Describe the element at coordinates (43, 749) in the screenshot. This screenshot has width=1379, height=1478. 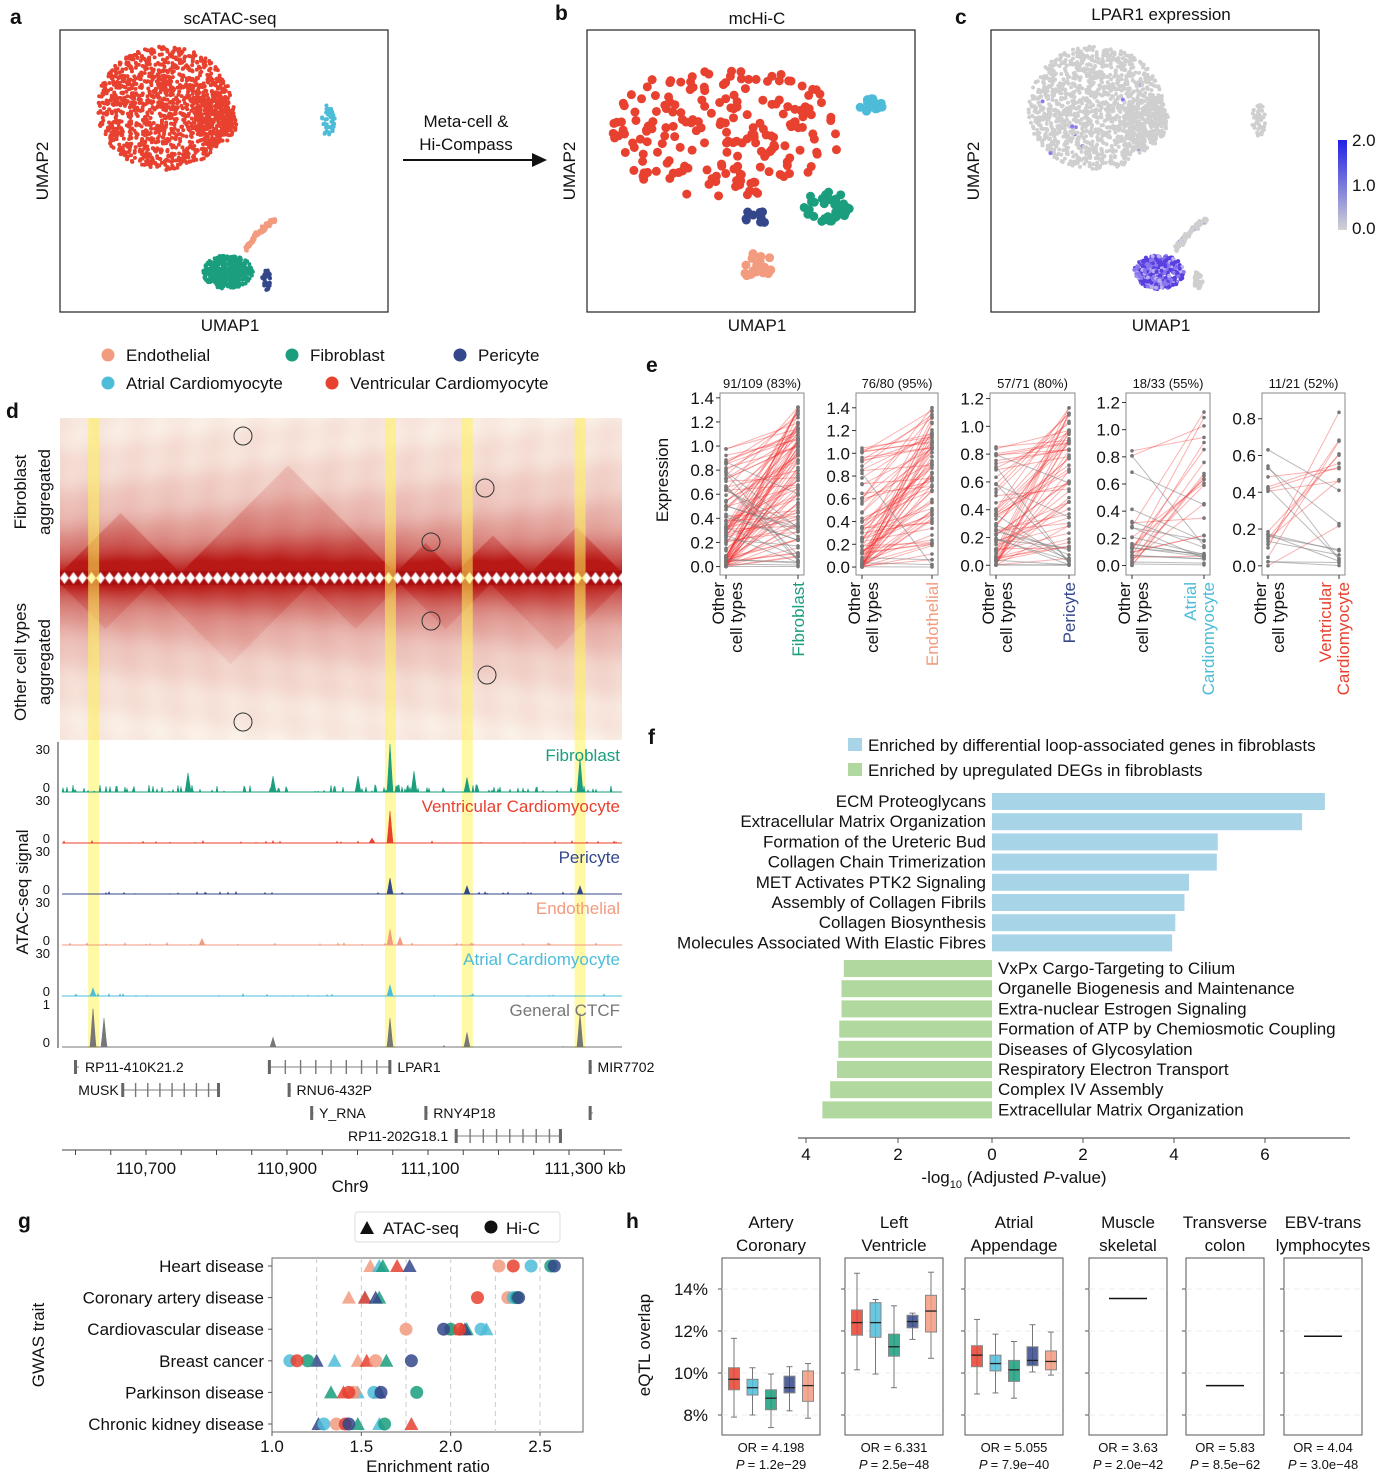
I see `track-ymax-label: 30` at that location.